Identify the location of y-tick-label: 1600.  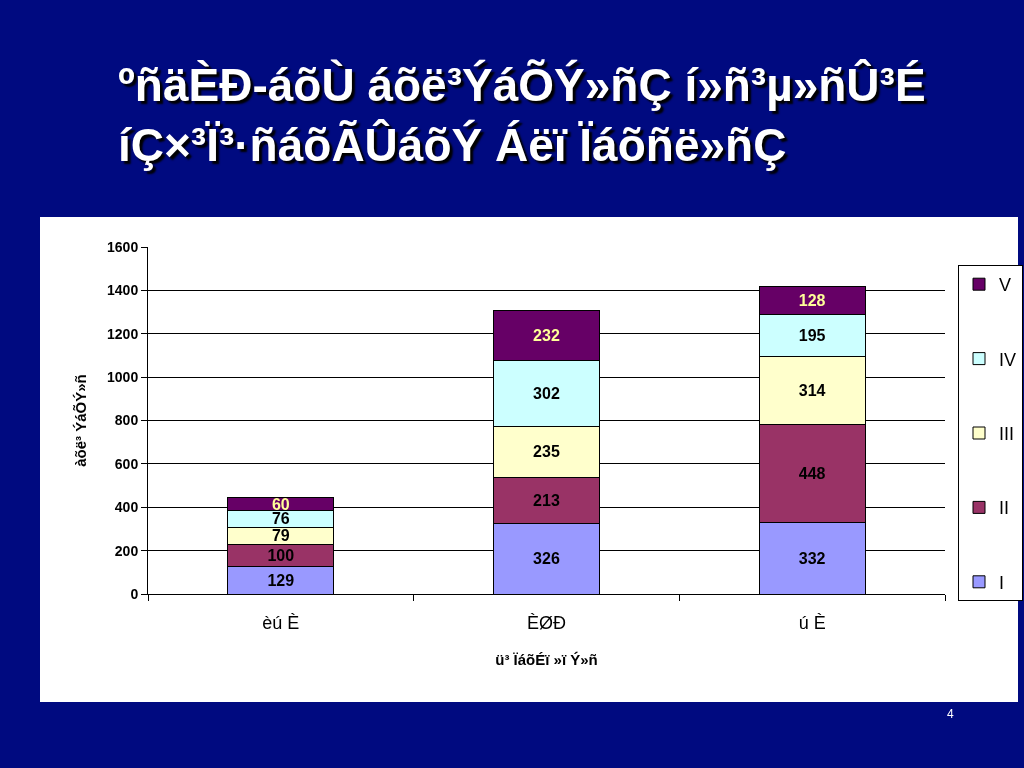
(123, 246).